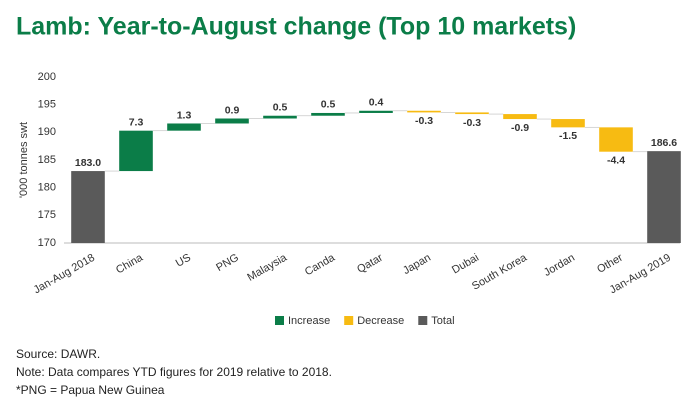 Image resolution: width=700 pixels, height=407 pixels. What do you see at coordinates (64, 274) in the screenshot?
I see `x-tick-label: Jan-Aug 2018` at bounding box center [64, 274].